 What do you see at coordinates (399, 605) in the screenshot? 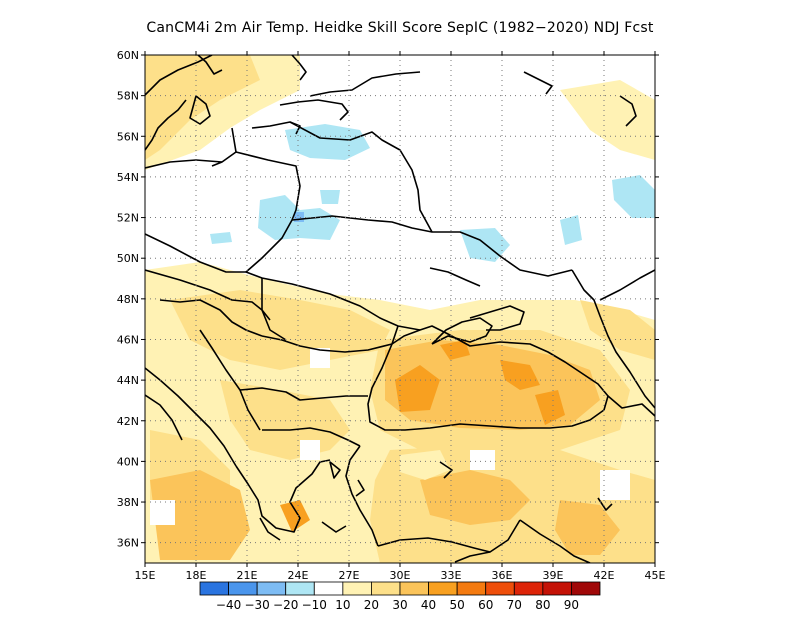
I see `colorbar-label: 30` at bounding box center [399, 605].